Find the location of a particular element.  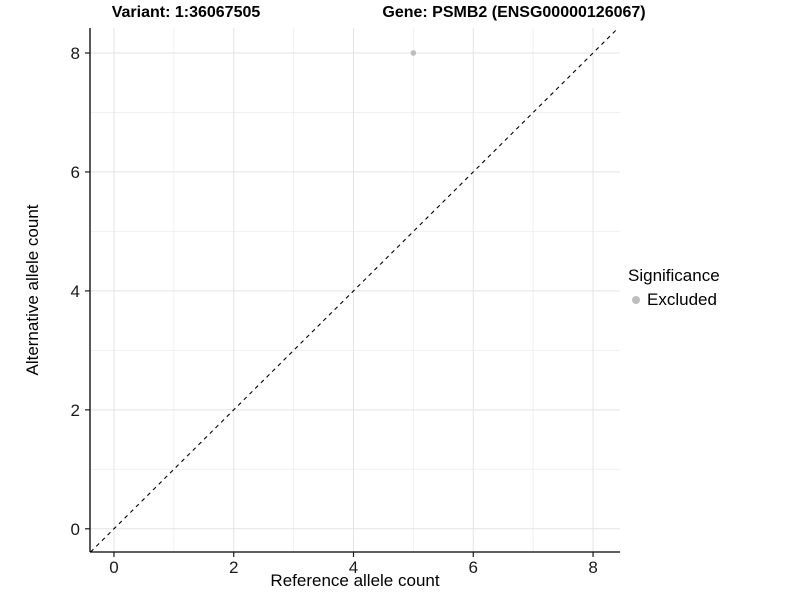

y-tick-label: 6 is located at coordinates (75, 172).